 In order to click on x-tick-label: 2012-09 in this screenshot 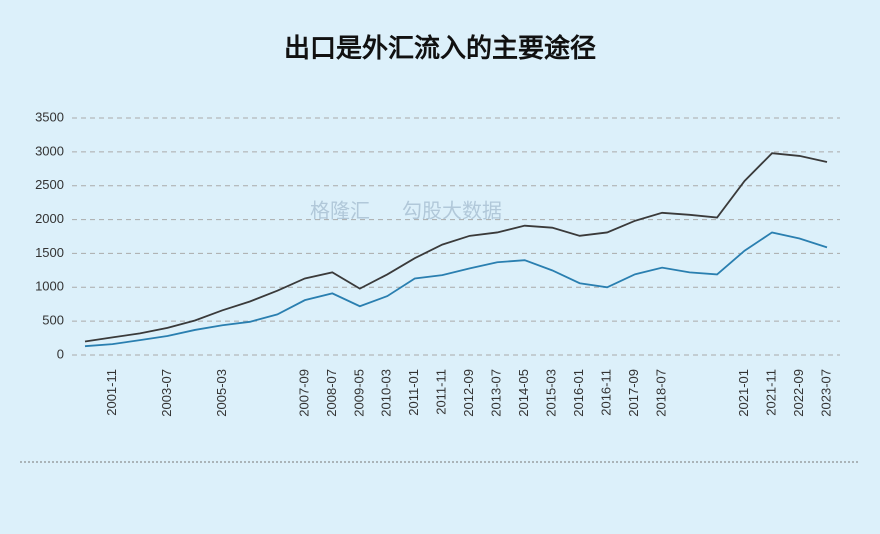, I will do `click(468, 393)`.